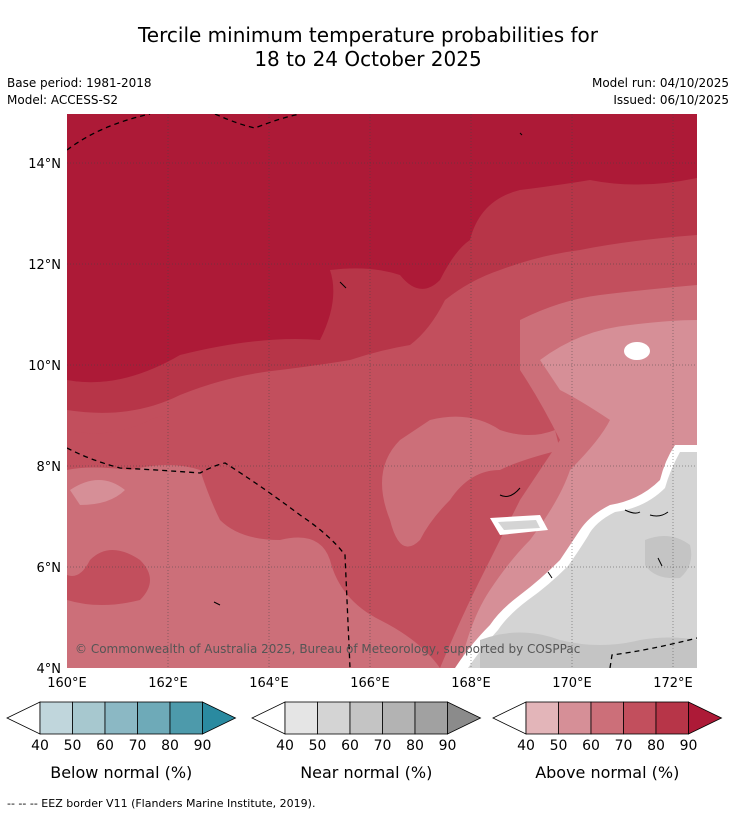  Describe the element at coordinates (168, 683) in the screenshot. I see `x-tick-label: 162°E` at that location.